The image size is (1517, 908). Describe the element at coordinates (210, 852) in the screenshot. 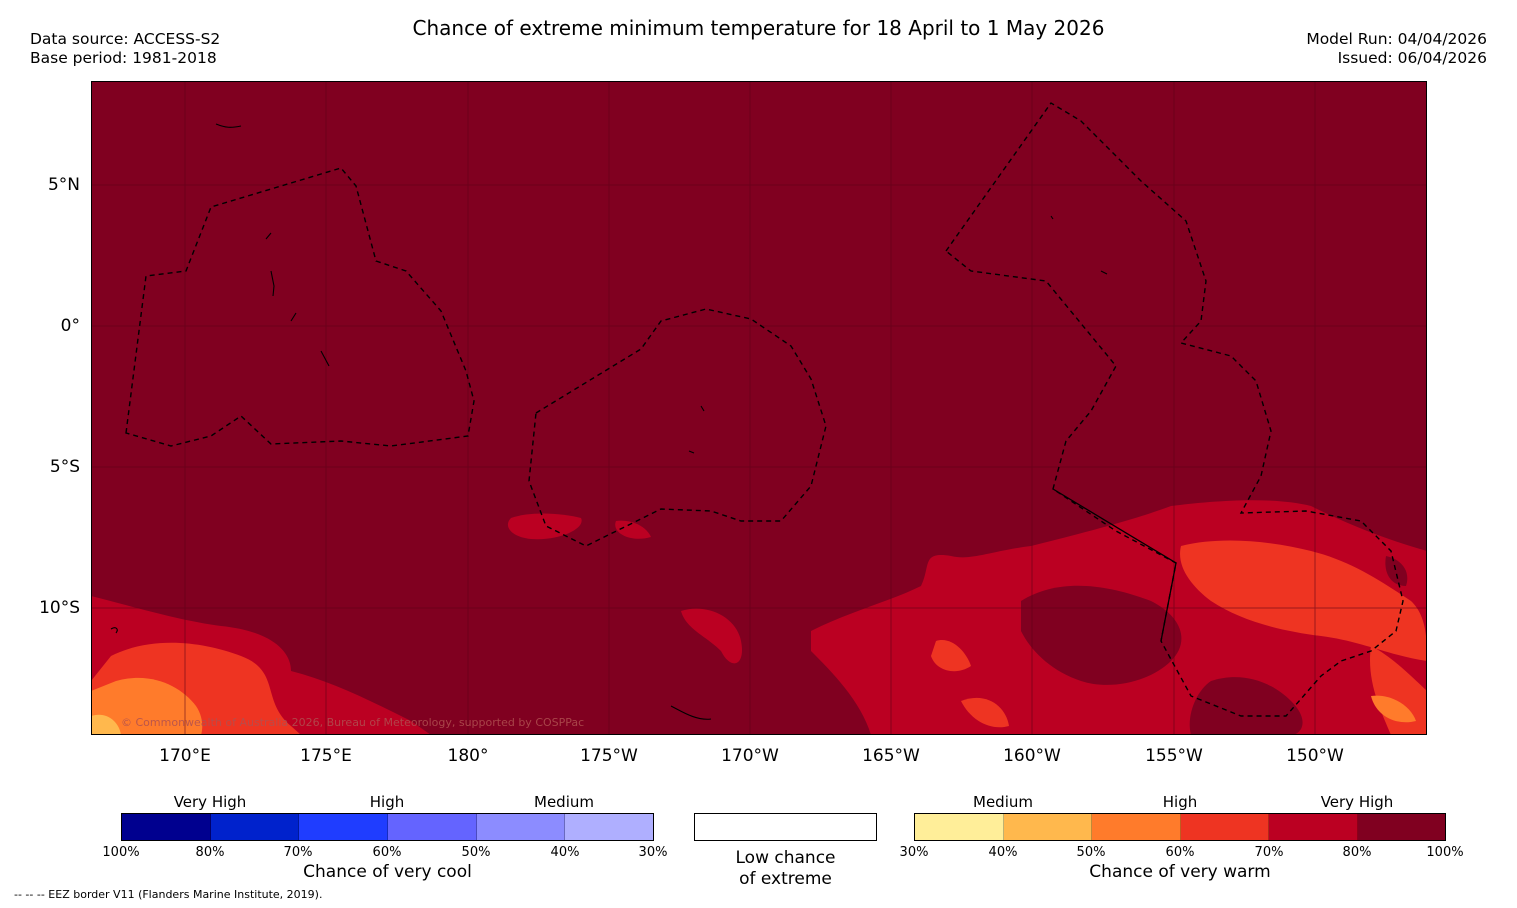

I see `cool-tick: 80%` at that location.